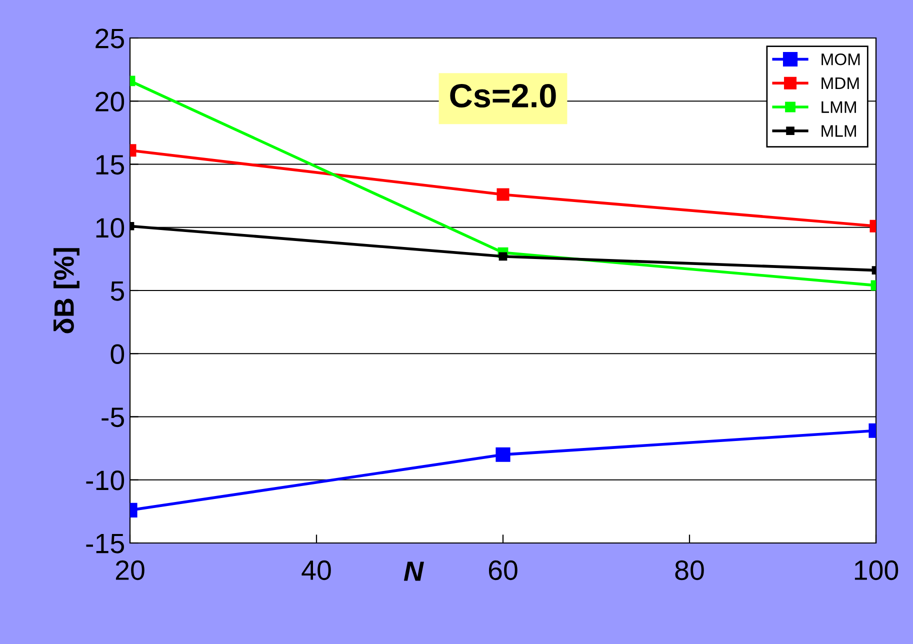  I want to click on annotation: Cs=2.0, so click(503, 96).